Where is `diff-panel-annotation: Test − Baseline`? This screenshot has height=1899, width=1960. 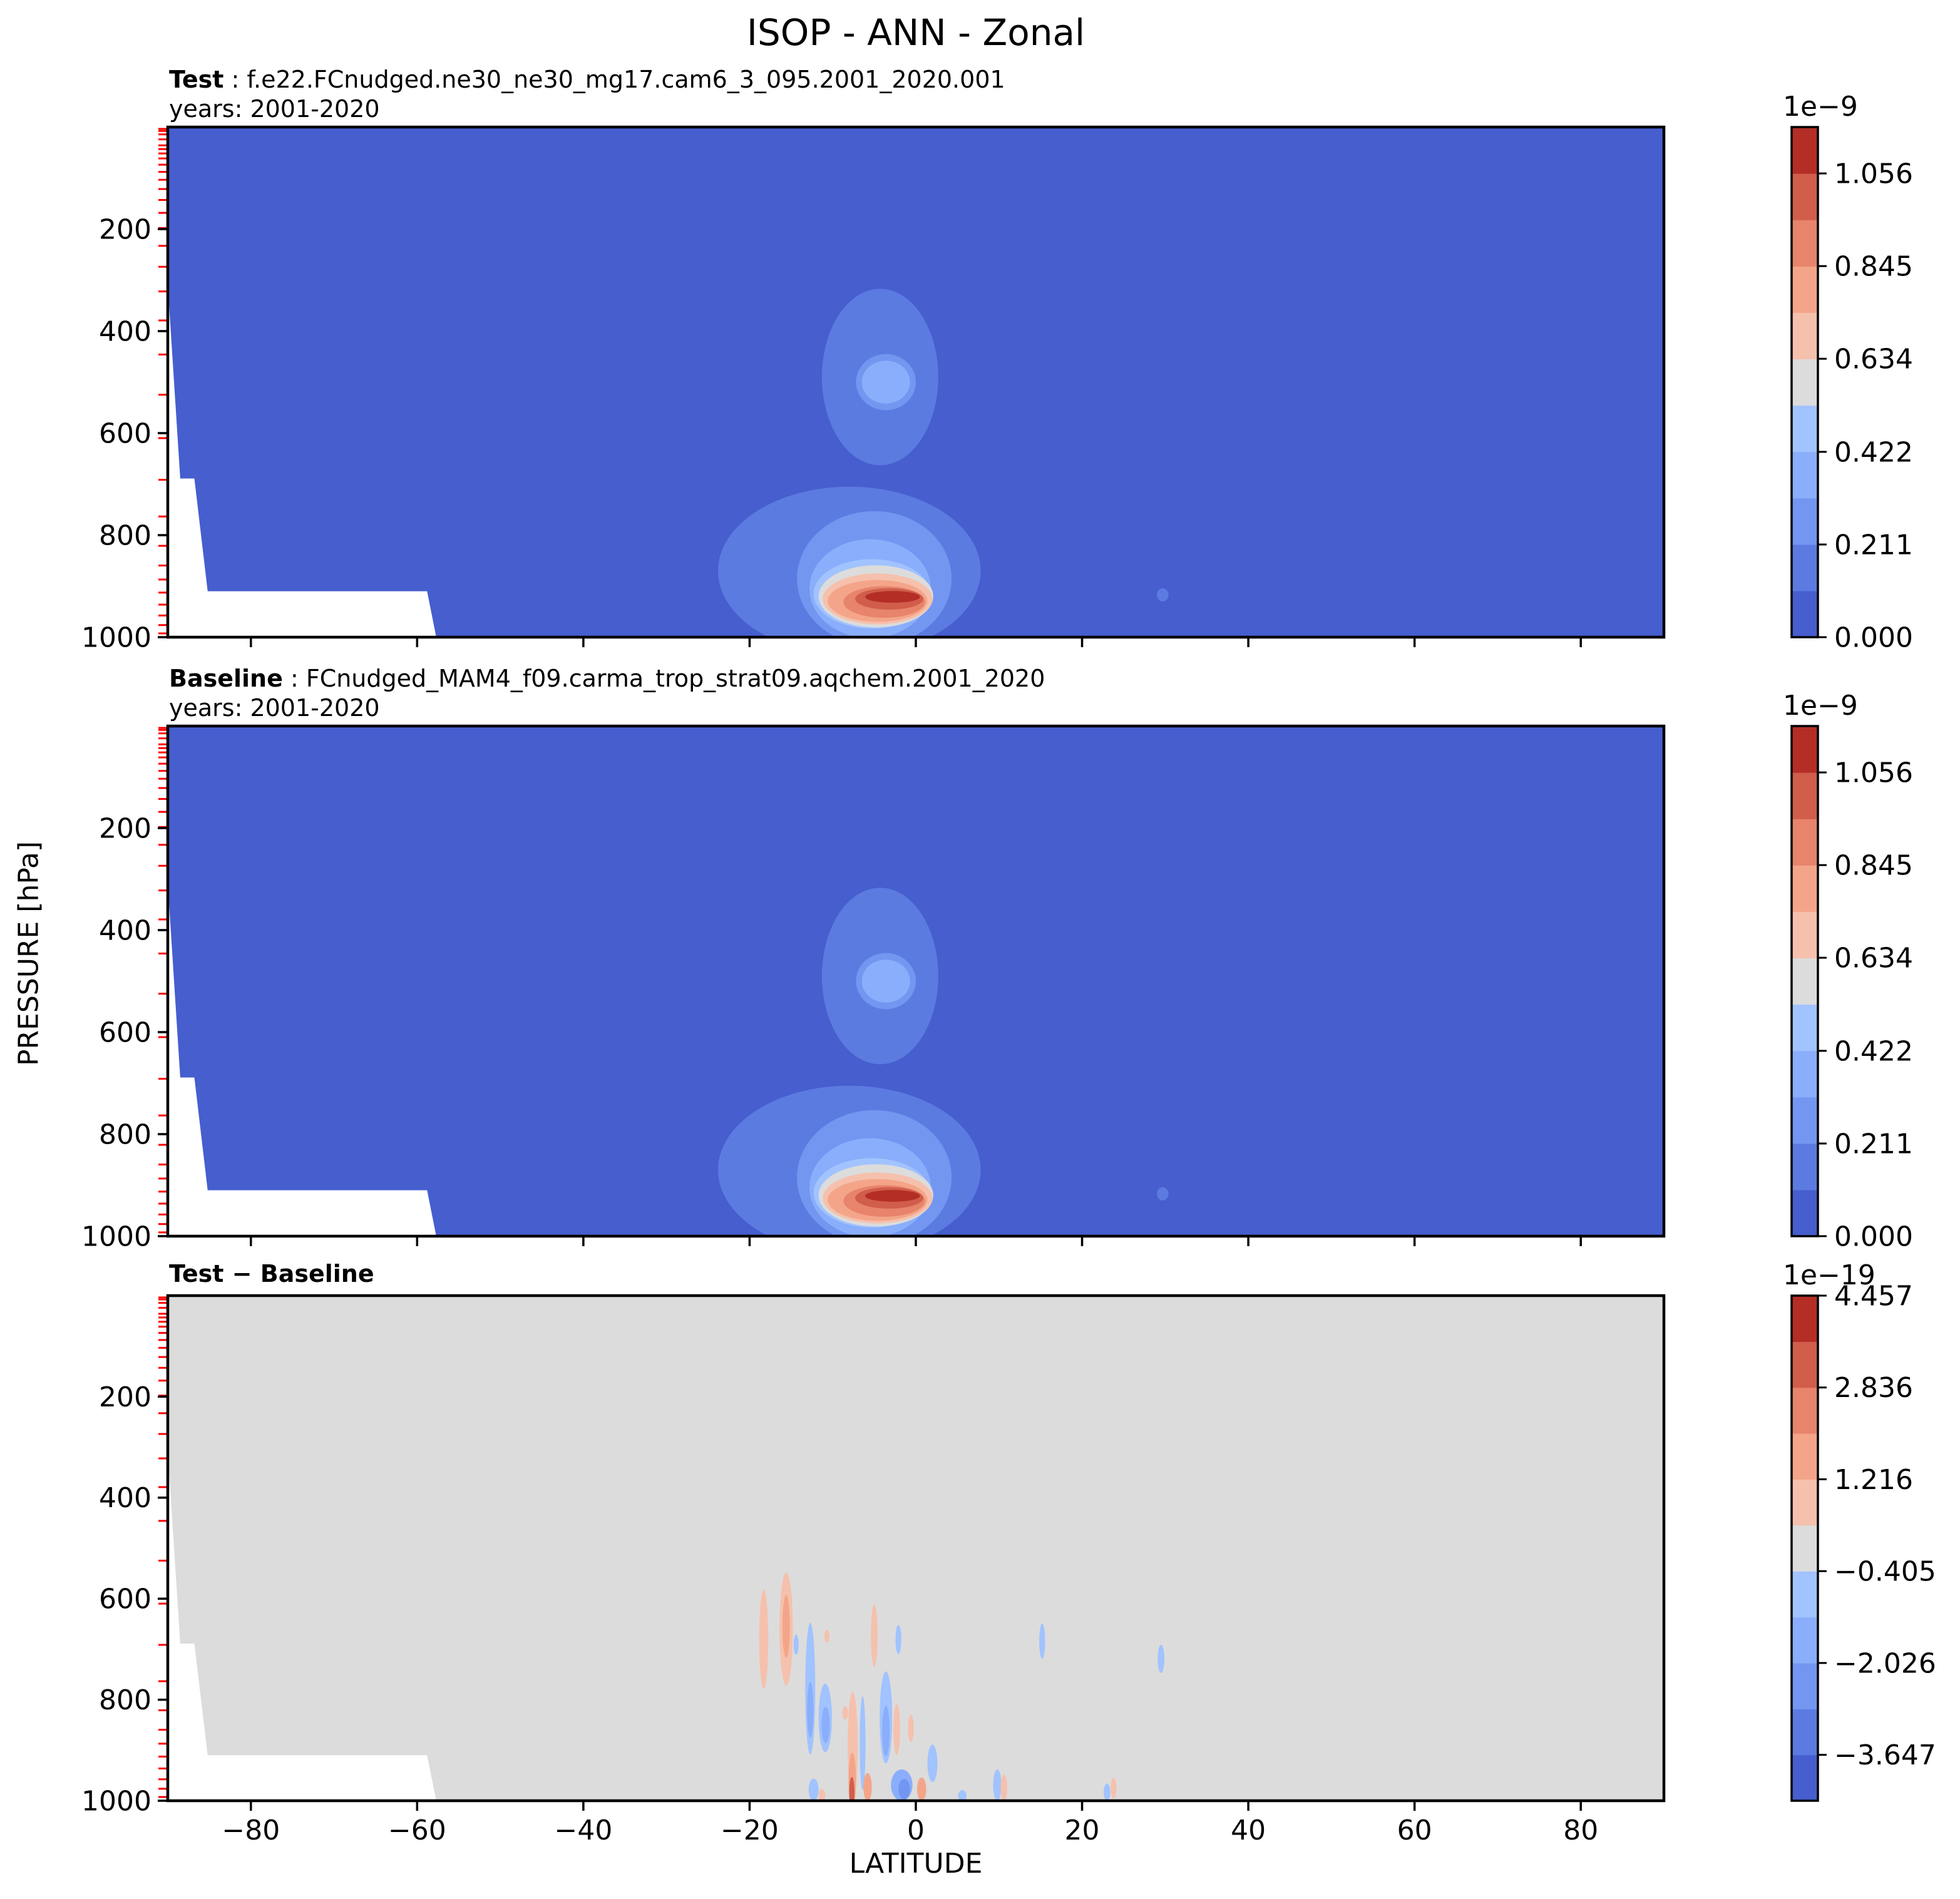
diff-panel-annotation: Test − Baseline is located at coordinates (271, 1274).